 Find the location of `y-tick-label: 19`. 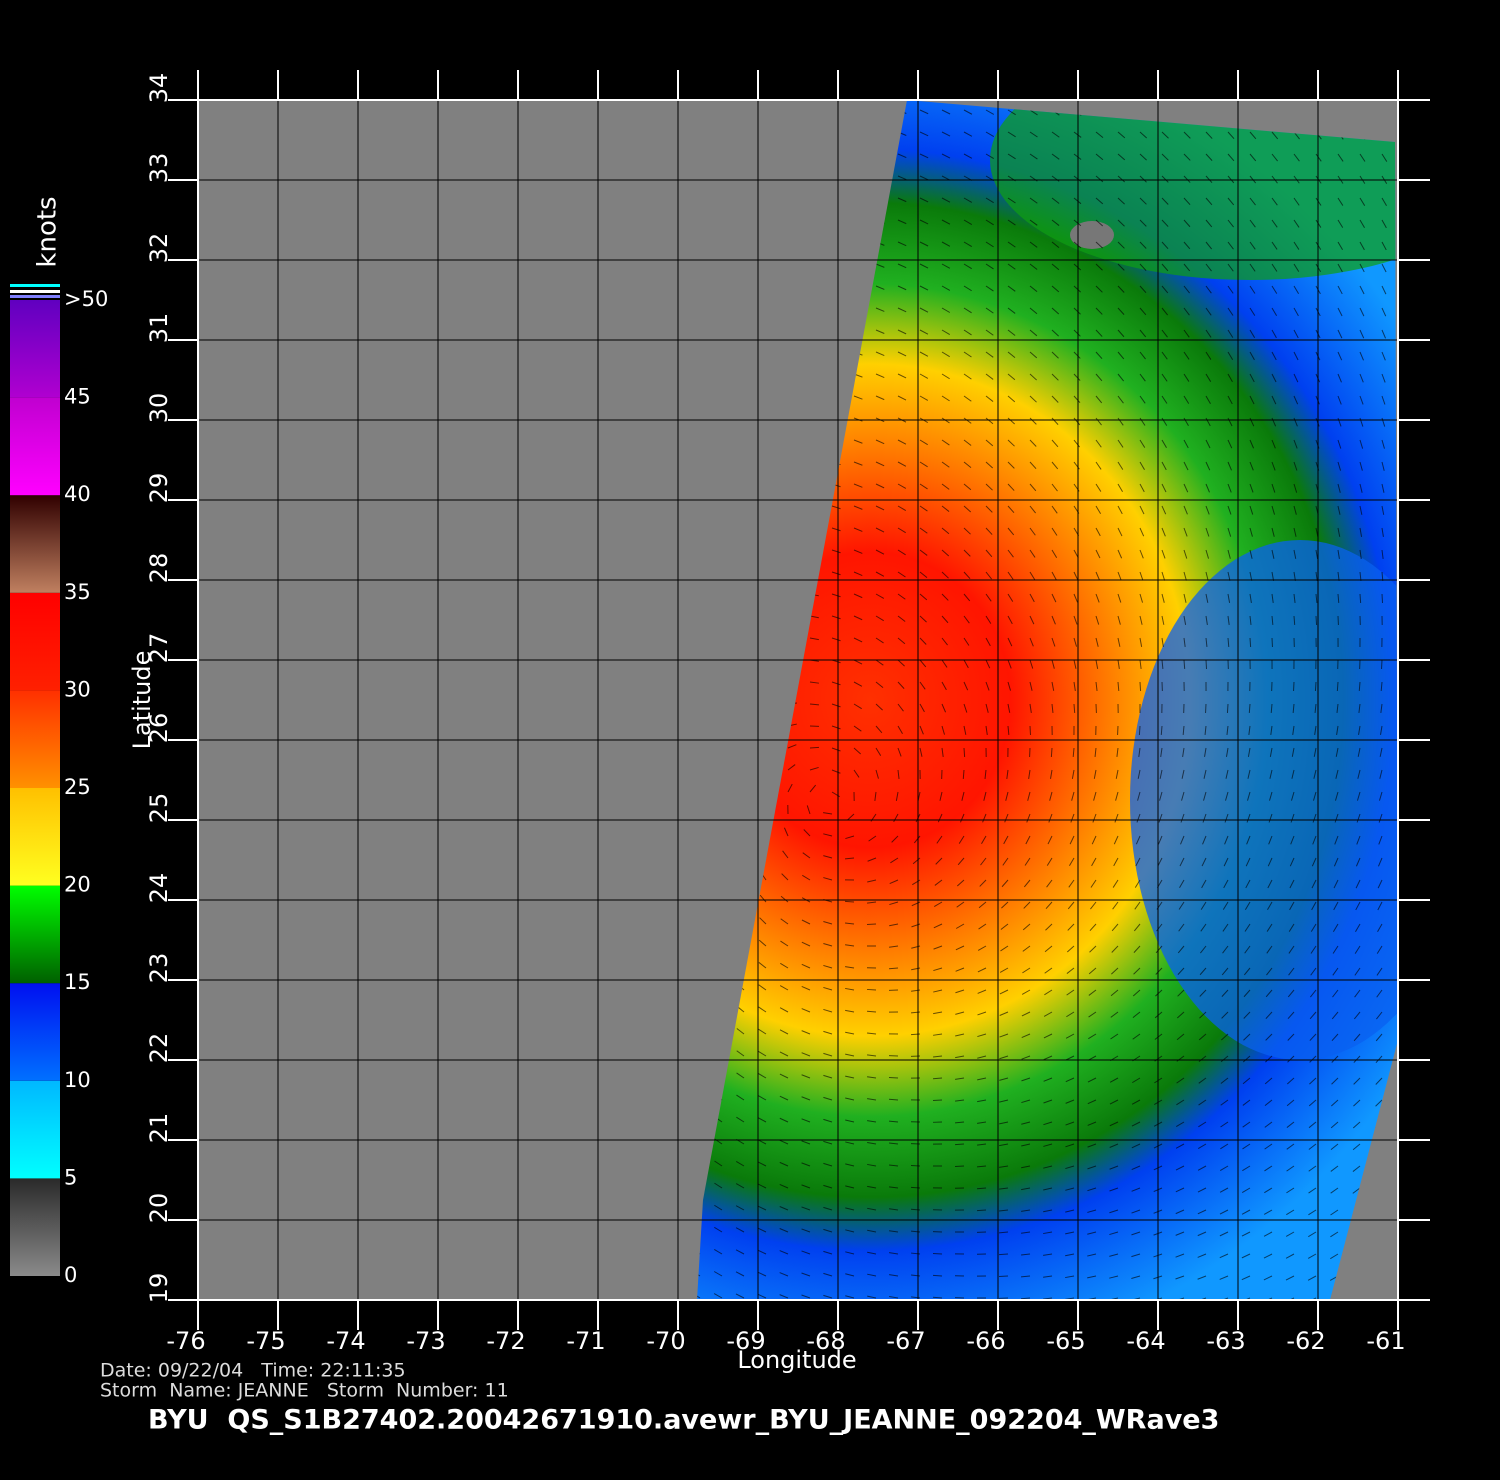

y-tick-label: 19 is located at coordinates (159, 1288).